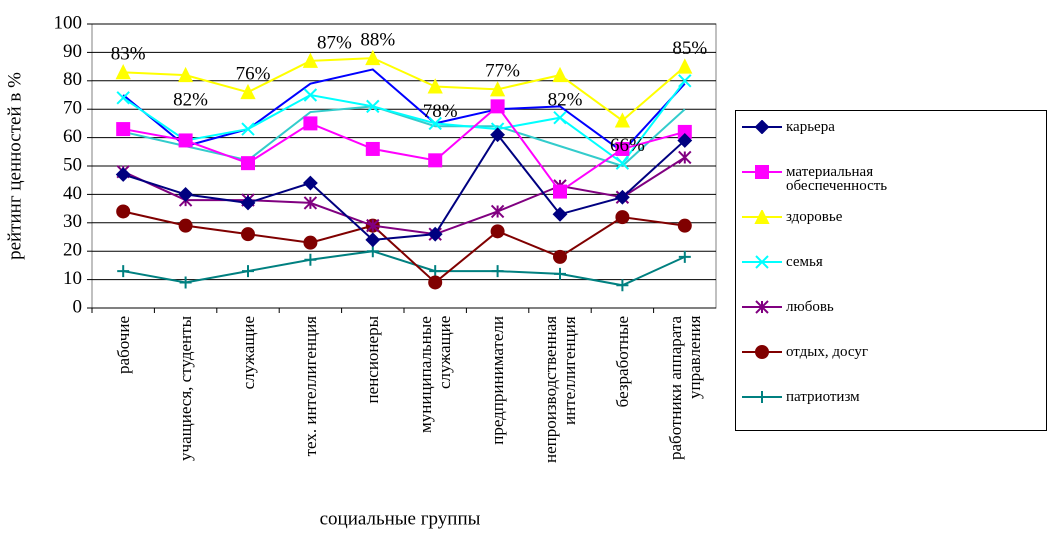 This screenshot has width=1049, height=533. What do you see at coordinates (810, 127) in the screenshot?
I see `legend-label: карьера` at bounding box center [810, 127].